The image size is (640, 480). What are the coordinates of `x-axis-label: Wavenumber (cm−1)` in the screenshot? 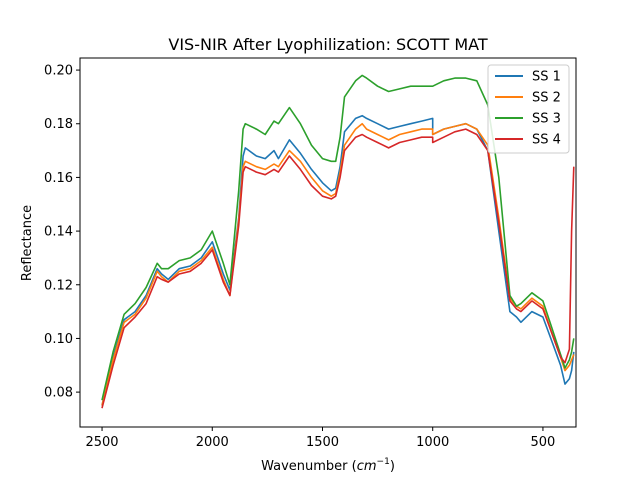 It's located at (328, 465).